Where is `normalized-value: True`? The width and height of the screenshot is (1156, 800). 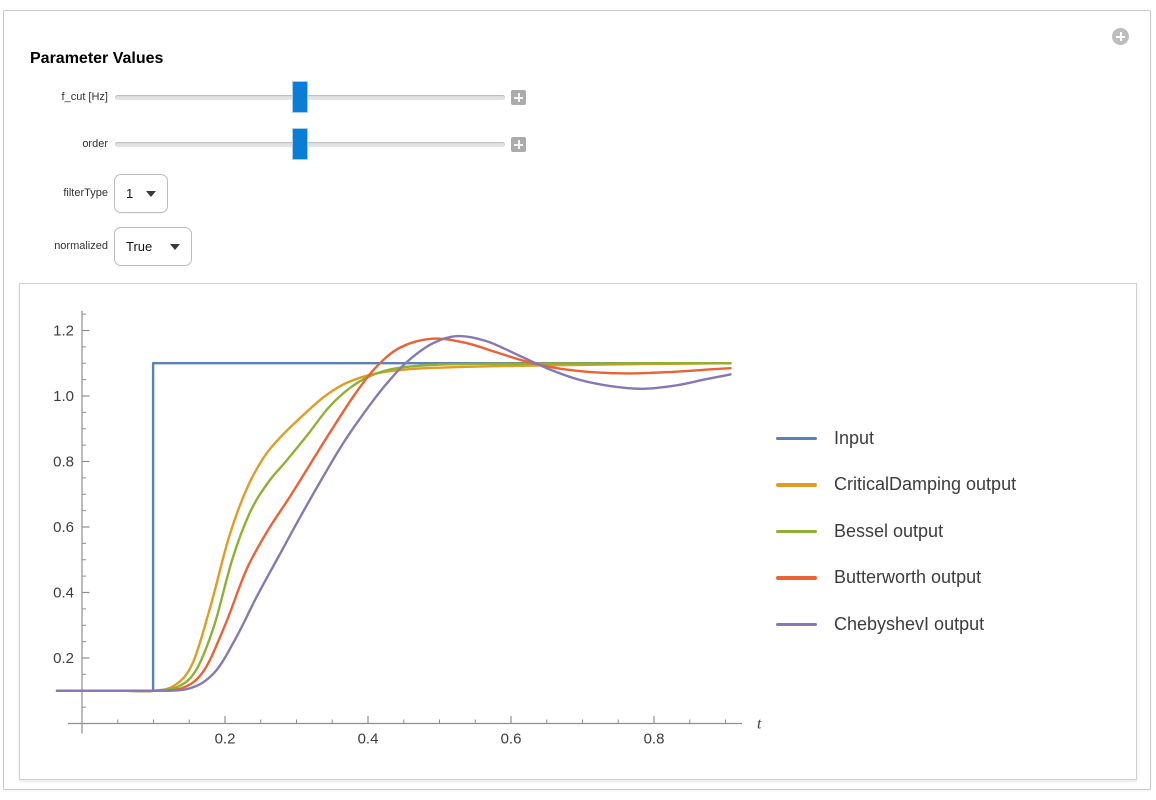
normalized-value: True is located at coordinates (139, 246).